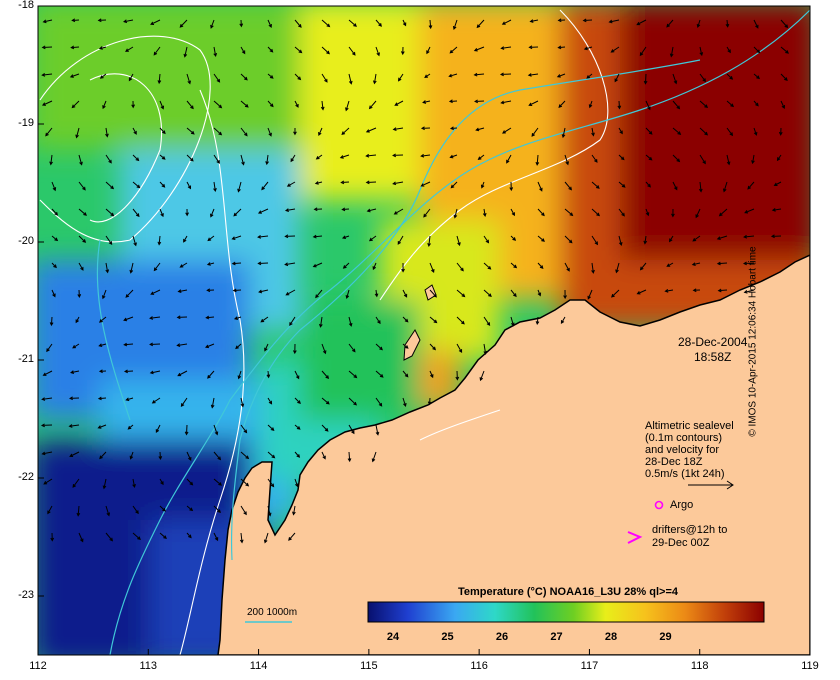 The image size is (840, 680). What do you see at coordinates (659, 505) in the screenshot?
I see `argo-symbol` at bounding box center [659, 505].